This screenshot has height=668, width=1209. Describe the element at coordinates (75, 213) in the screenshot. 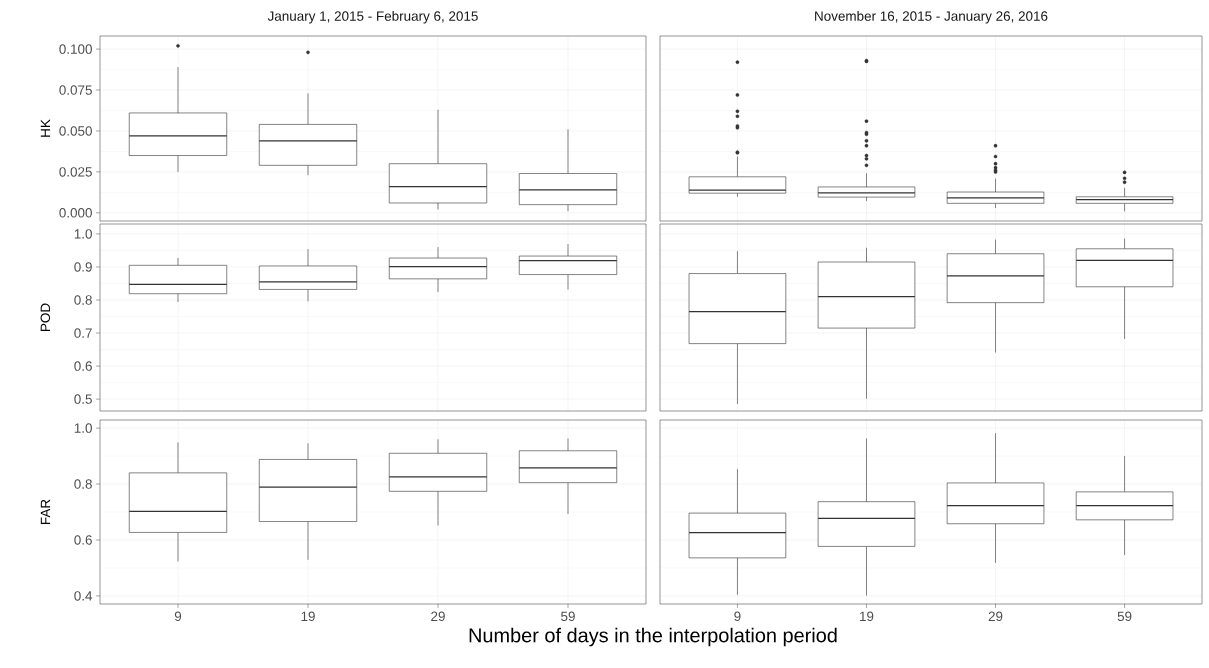

I see `y-tick-label: 0.000` at that location.